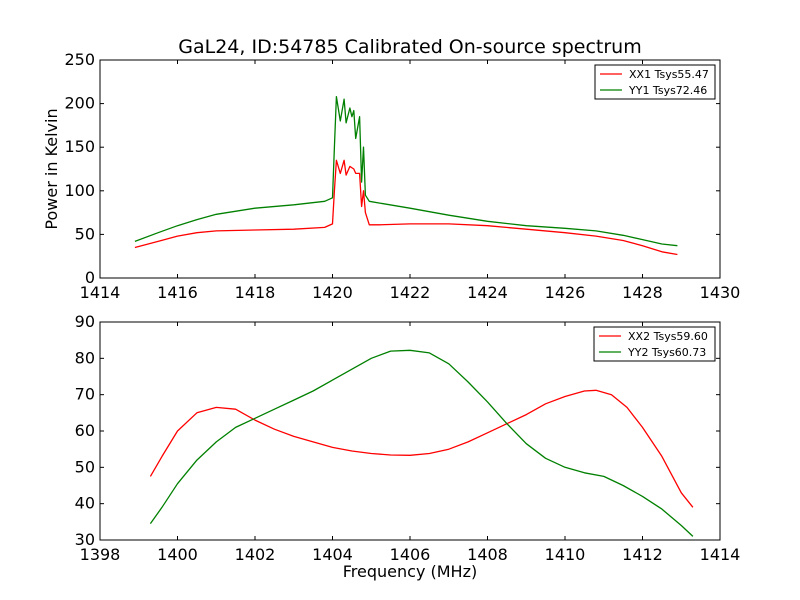 This screenshot has width=800, height=600. I want to click on legend-label-yy1: YY1 Tsys72.46, so click(667, 90).